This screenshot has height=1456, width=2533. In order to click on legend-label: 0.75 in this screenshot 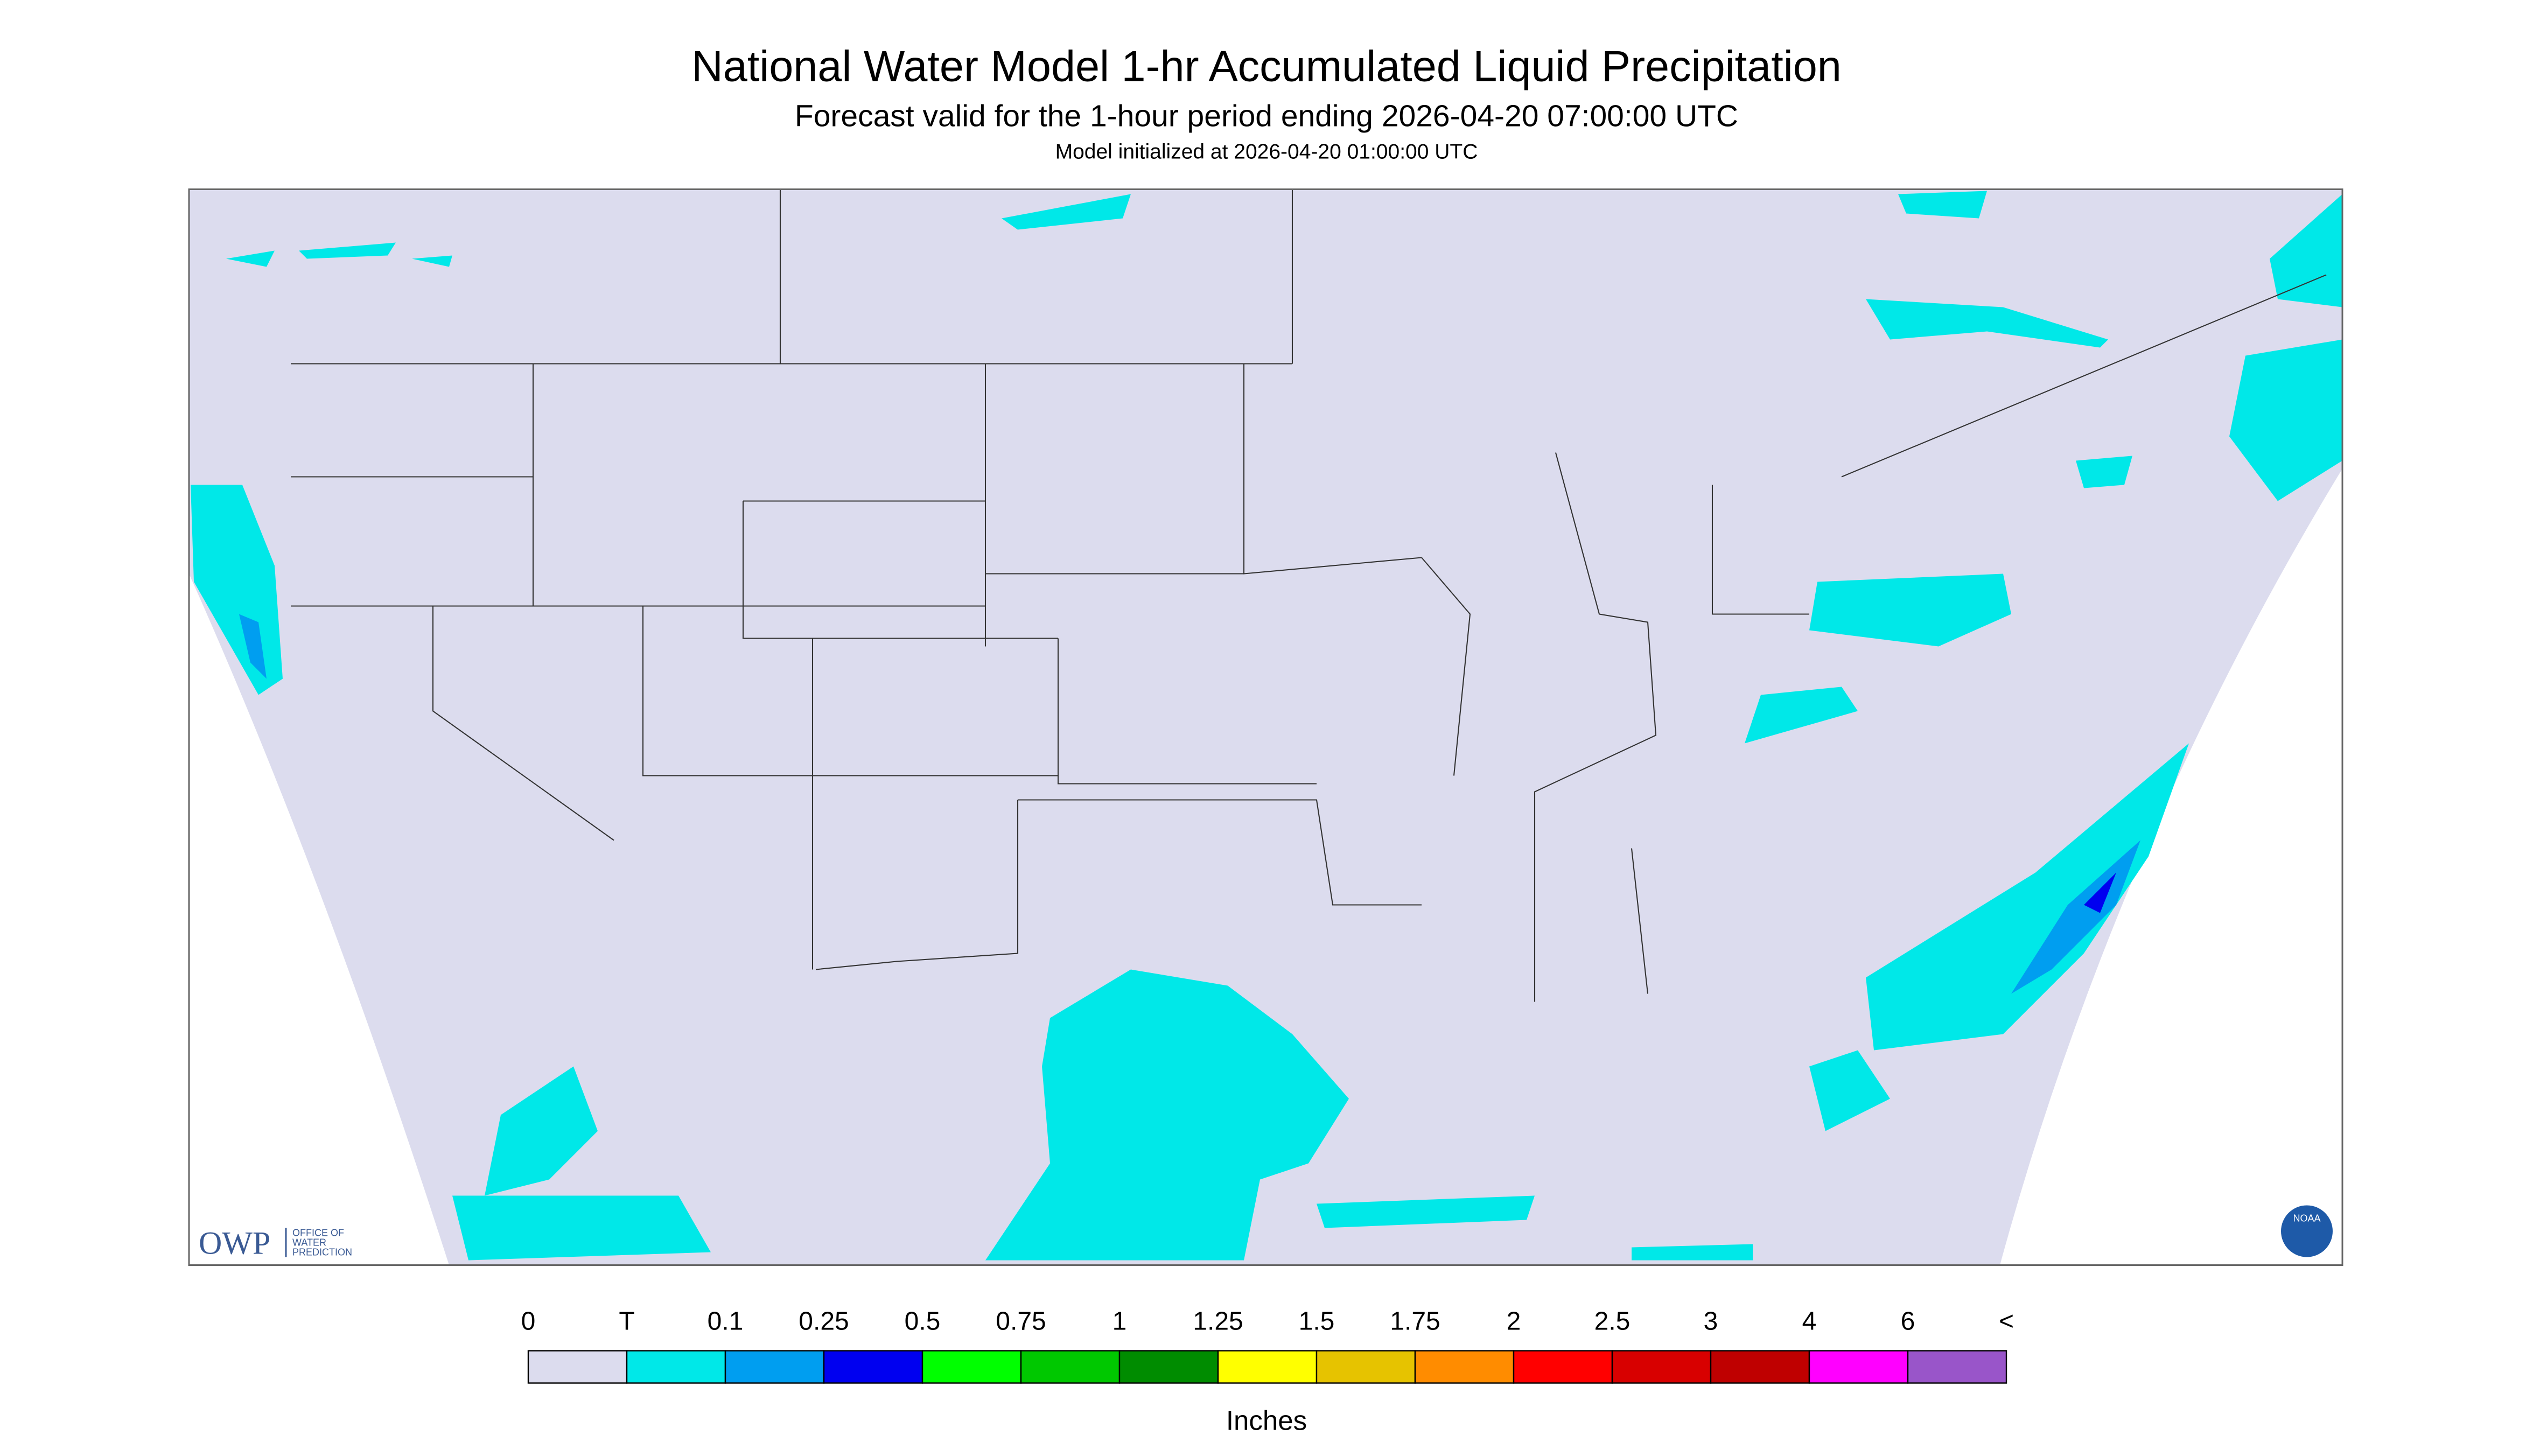, I will do `click(1021, 1321)`.